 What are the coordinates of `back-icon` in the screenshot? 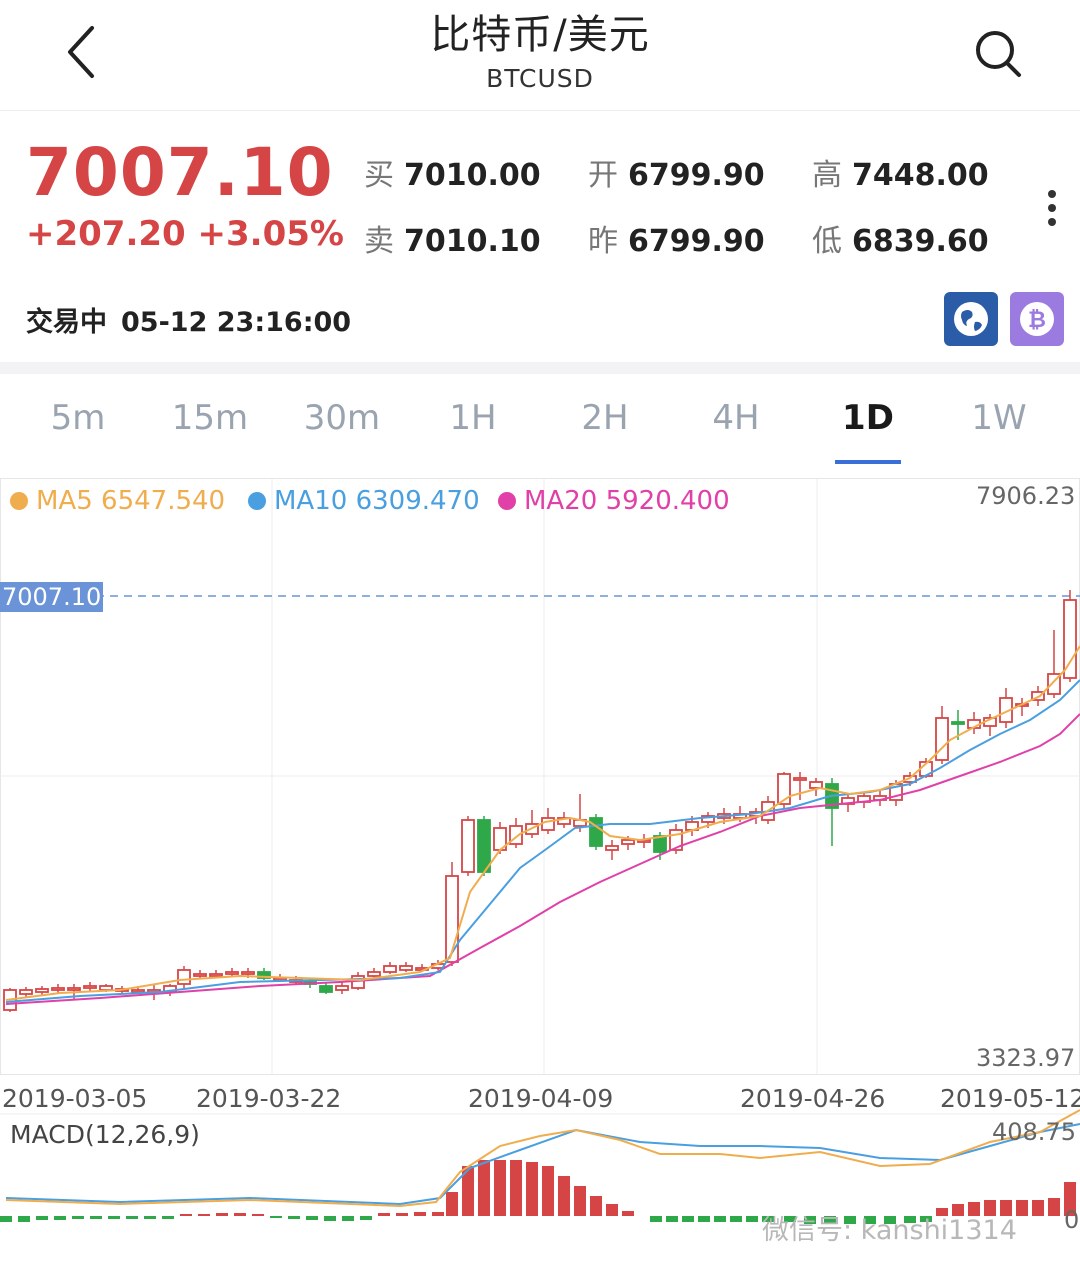 It's located at (83, 52).